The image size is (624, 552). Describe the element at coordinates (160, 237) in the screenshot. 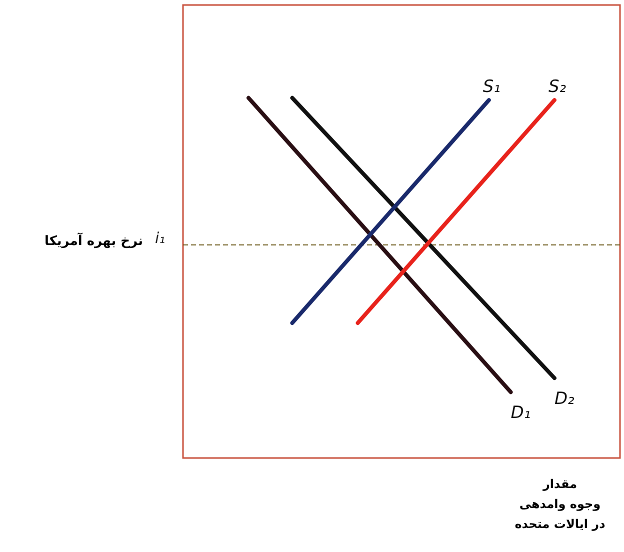

I see `ref-line-label: i₁` at that location.